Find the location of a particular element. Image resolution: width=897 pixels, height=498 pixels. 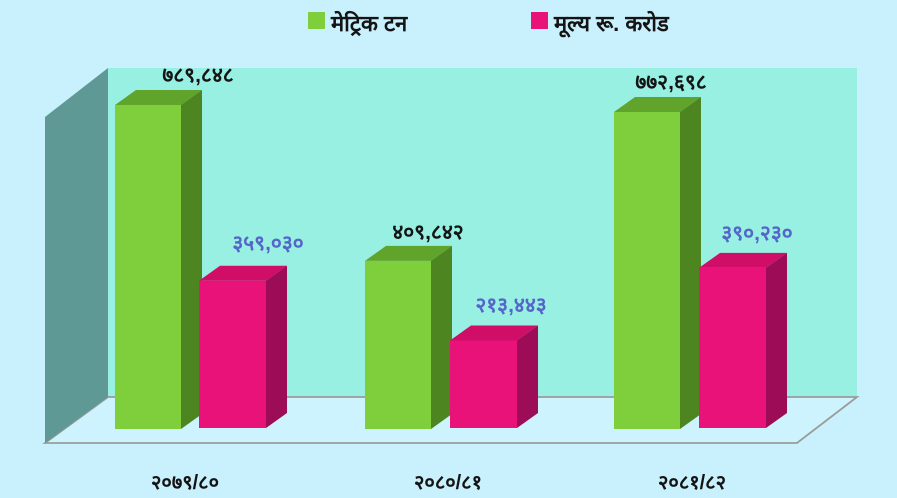

legend-label-metric-ton: मेट्रिक टन is located at coordinates (369, 23).